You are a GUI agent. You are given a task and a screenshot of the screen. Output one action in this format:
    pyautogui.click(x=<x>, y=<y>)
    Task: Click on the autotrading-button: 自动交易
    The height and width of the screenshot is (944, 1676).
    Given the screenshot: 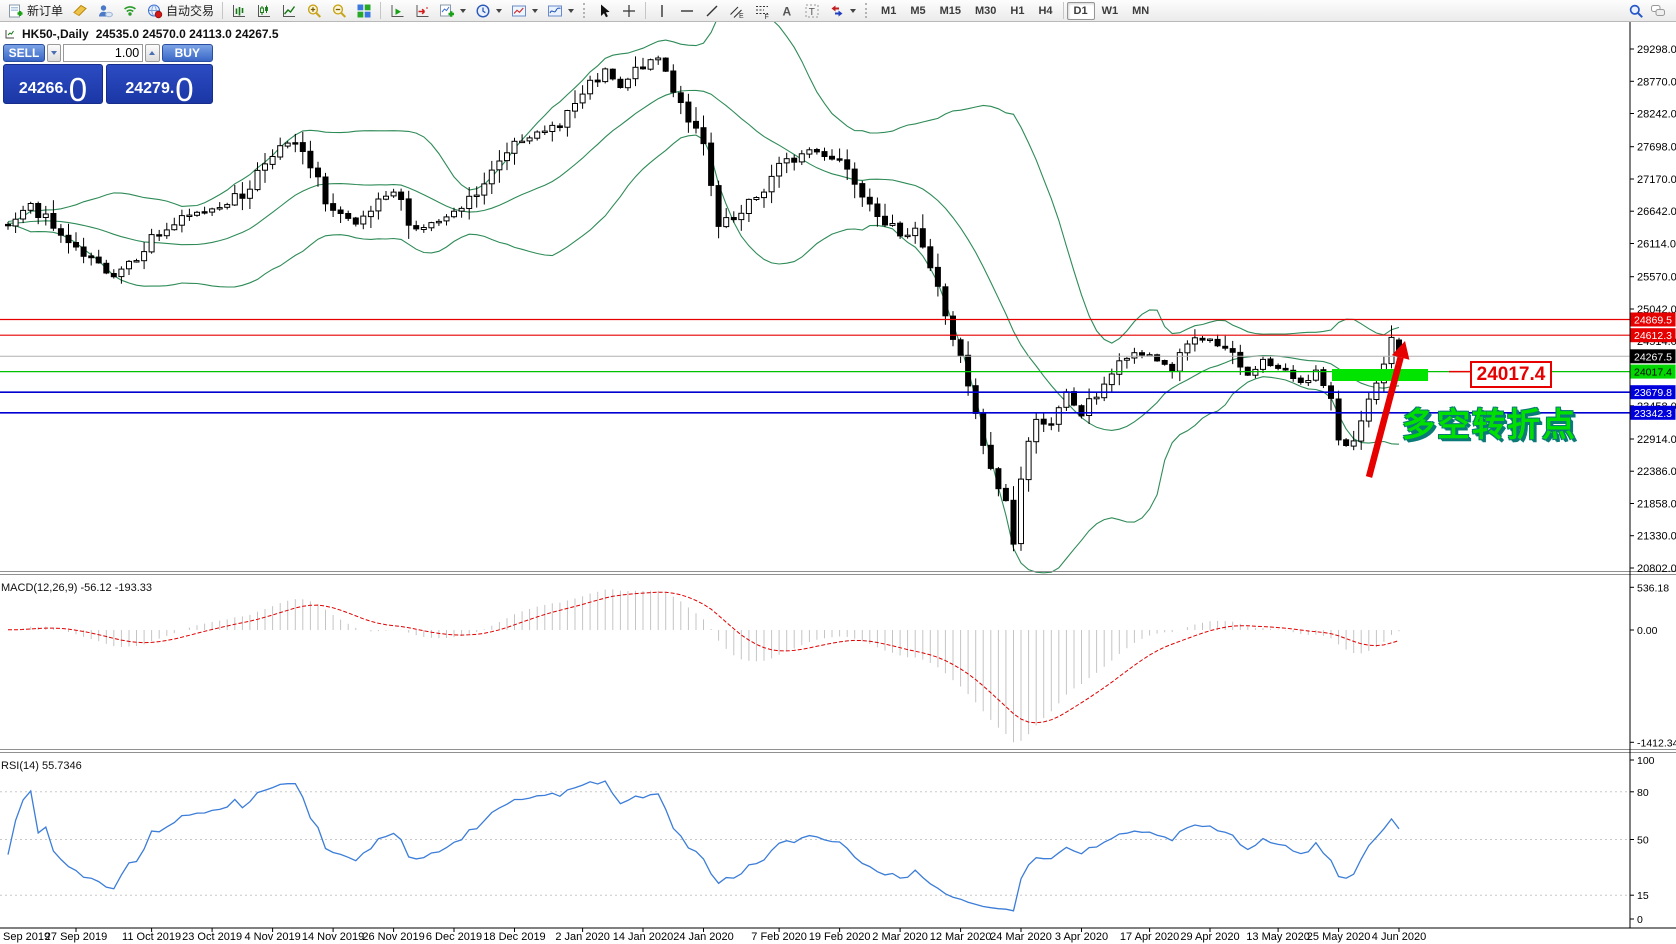 What is the action you would take?
    pyautogui.click(x=180, y=11)
    